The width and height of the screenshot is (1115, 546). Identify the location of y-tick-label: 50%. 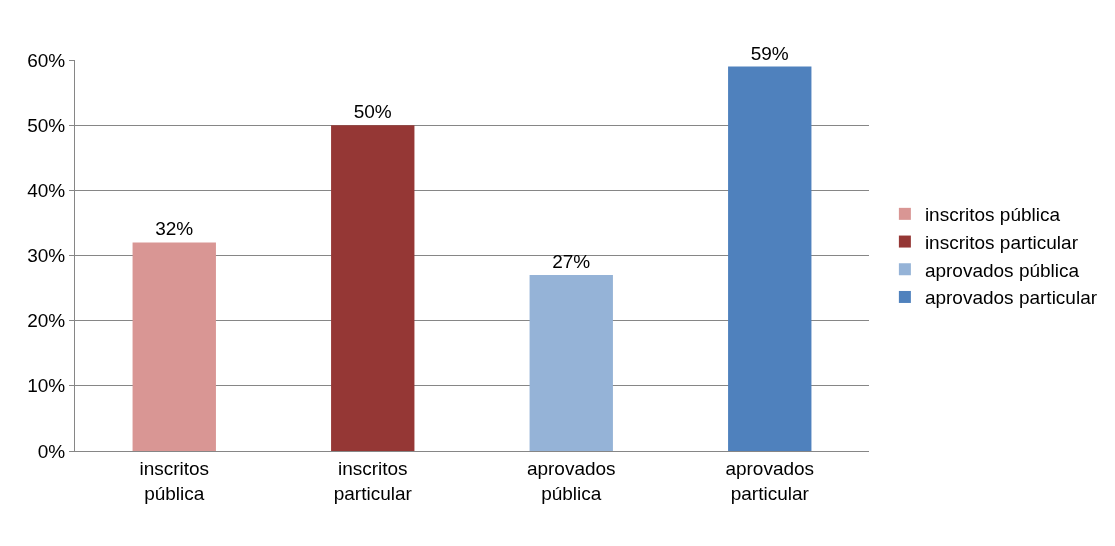
(46, 125).